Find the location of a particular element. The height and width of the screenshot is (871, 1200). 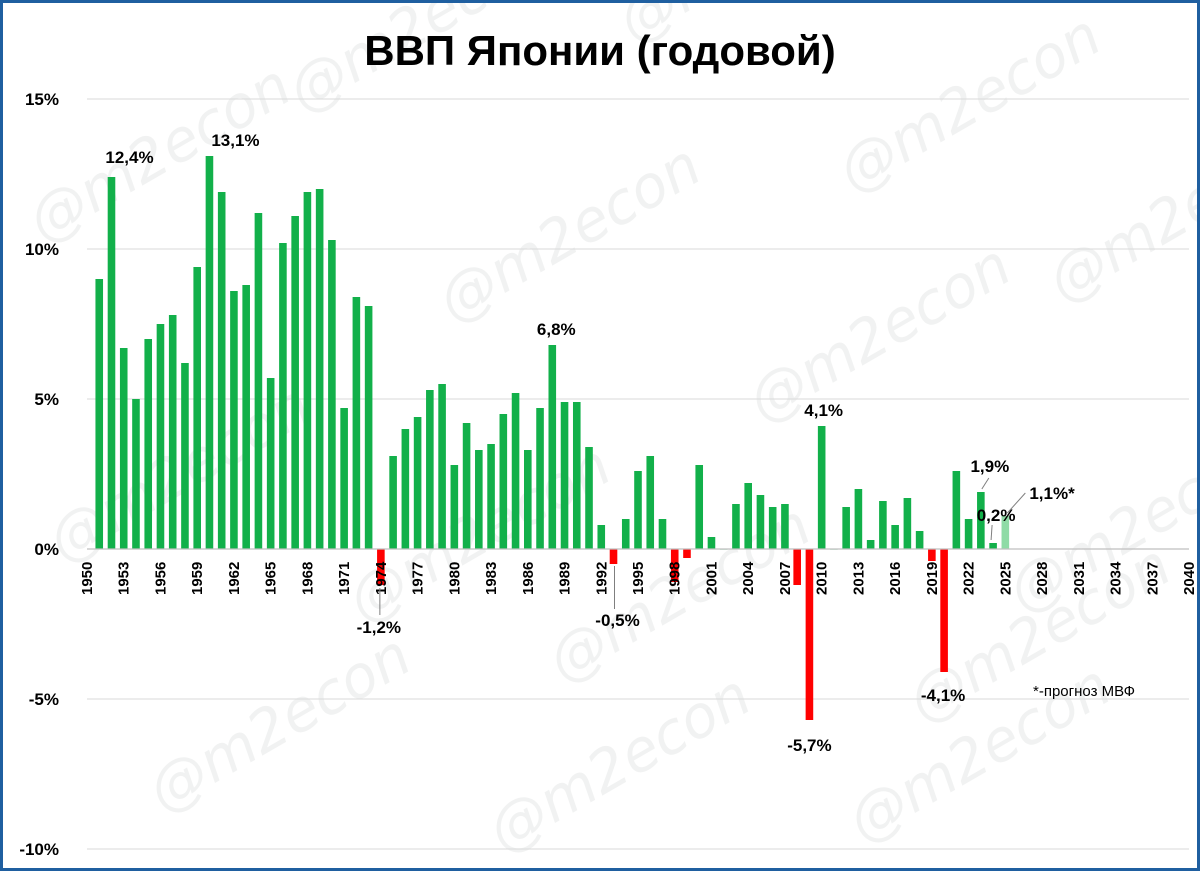

bar-1997 is located at coordinates (662, 534).